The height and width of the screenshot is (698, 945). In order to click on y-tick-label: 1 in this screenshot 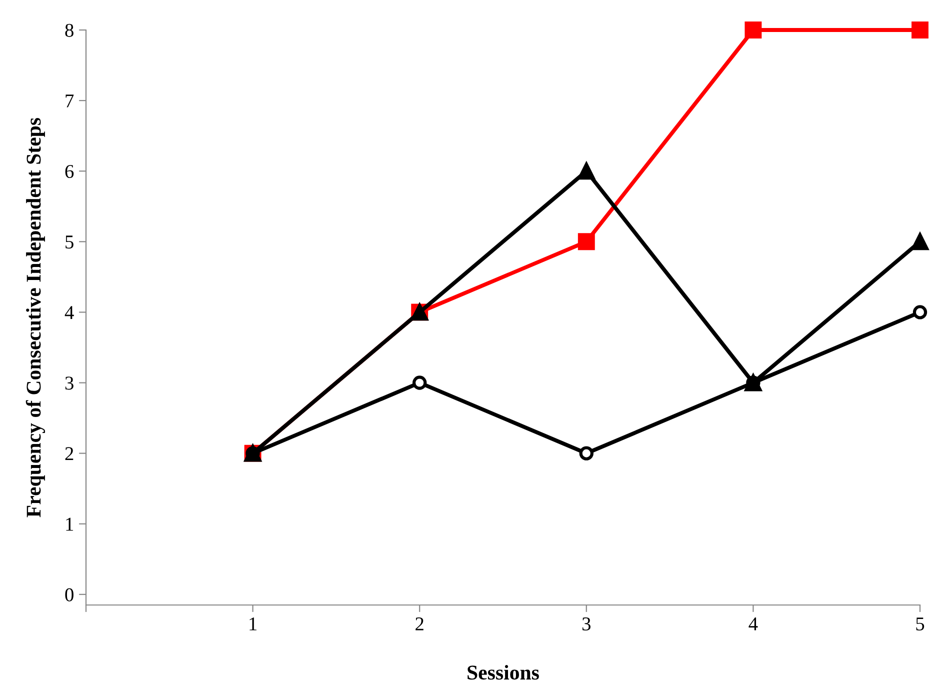, I will do `click(70, 524)`.